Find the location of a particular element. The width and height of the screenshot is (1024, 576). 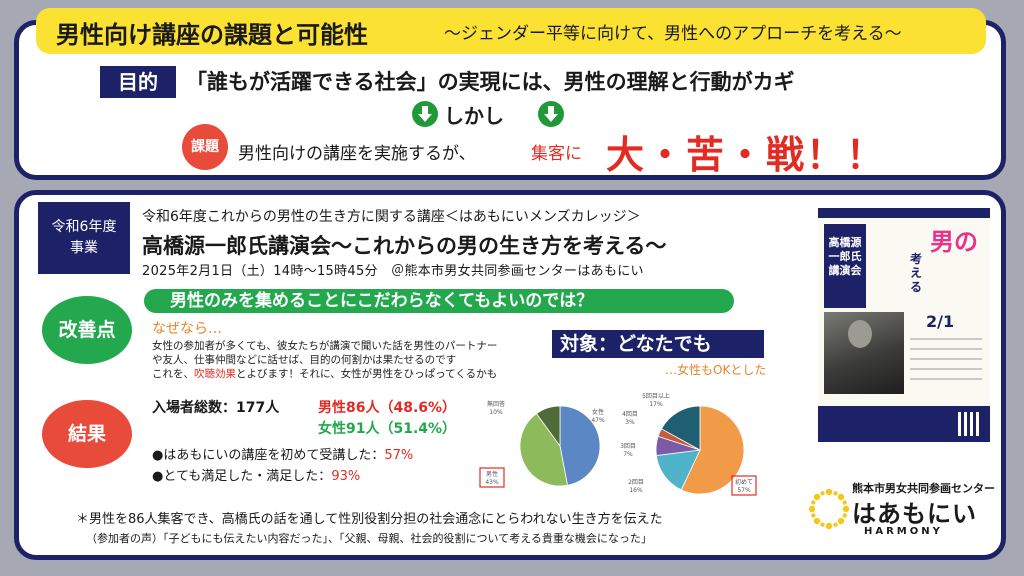

fiscal-year-label: 令和6年度 is located at coordinates (84, 227).